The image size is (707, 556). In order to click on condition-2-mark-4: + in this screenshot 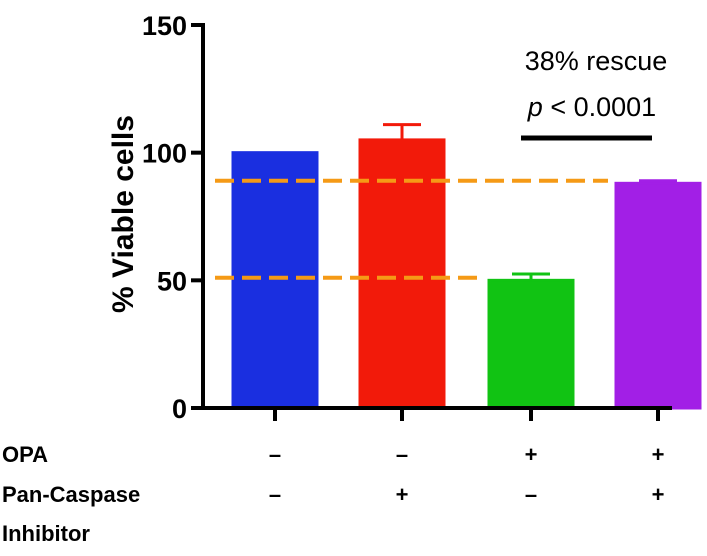, I will do `click(658, 494)`.